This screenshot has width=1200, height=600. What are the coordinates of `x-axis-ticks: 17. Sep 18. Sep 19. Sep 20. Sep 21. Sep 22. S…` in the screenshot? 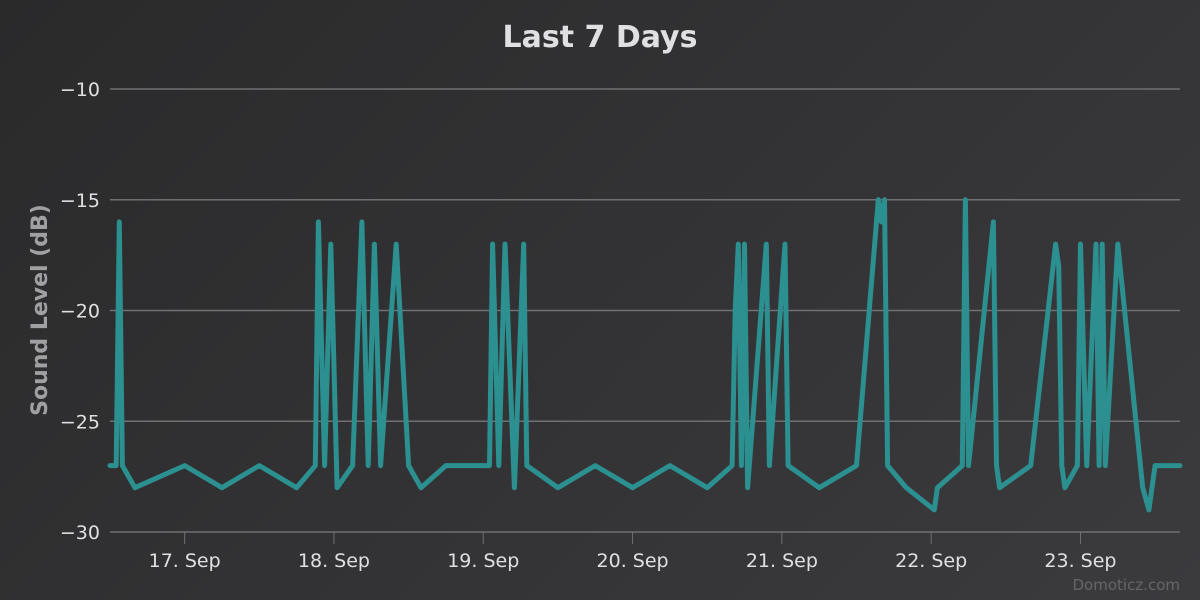 It's located at (633, 552).